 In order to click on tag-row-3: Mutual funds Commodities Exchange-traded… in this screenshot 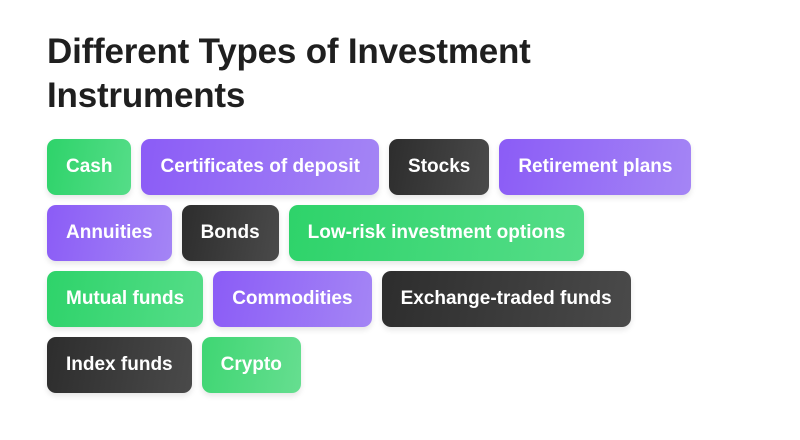, I will do `click(407, 299)`.